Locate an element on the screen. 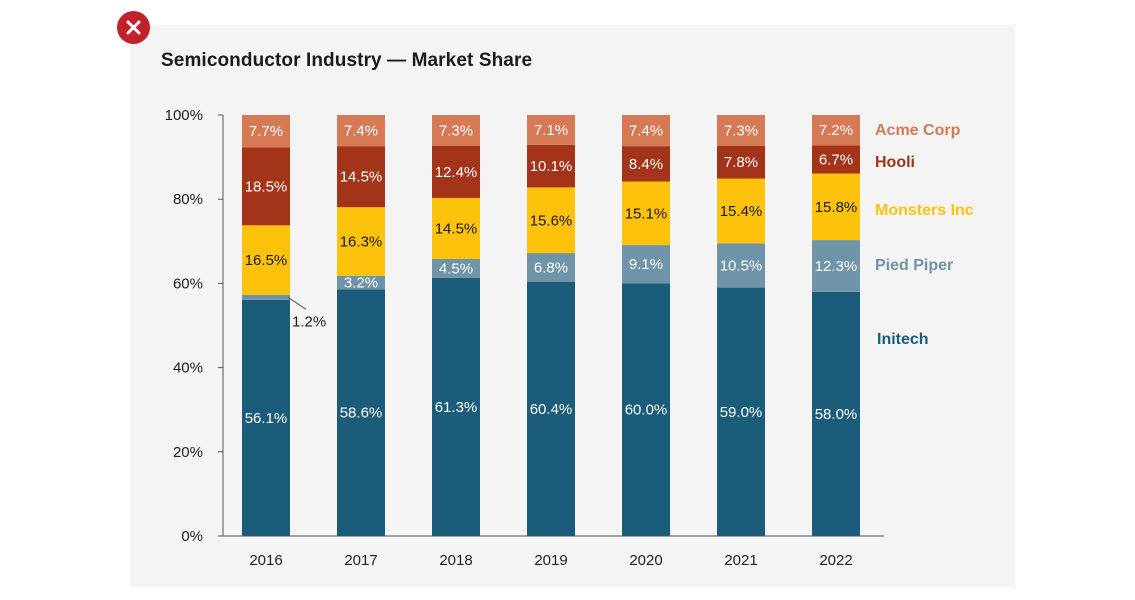 The height and width of the screenshot is (600, 1135). data-label: 15.1% is located at coordinates (646, 213).